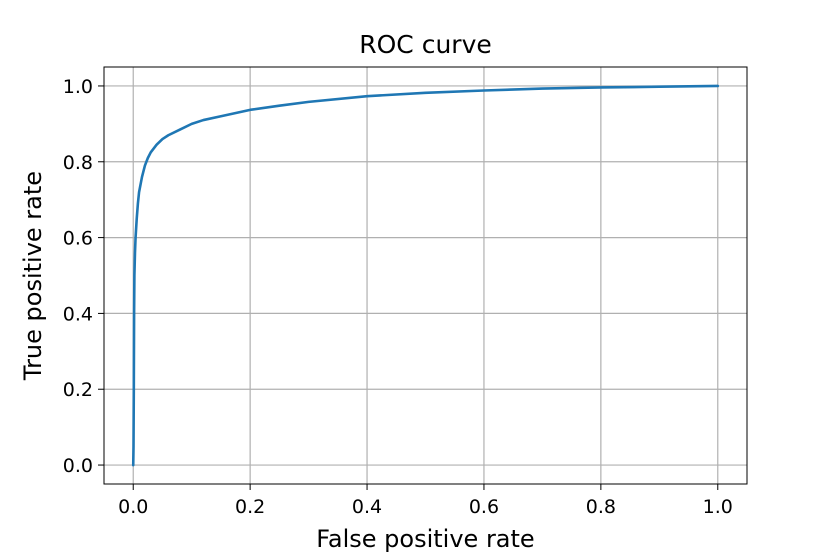 This screenshot has height=554, width=830. I want to click on y-tick-label: 1.0, so click(78, 87).